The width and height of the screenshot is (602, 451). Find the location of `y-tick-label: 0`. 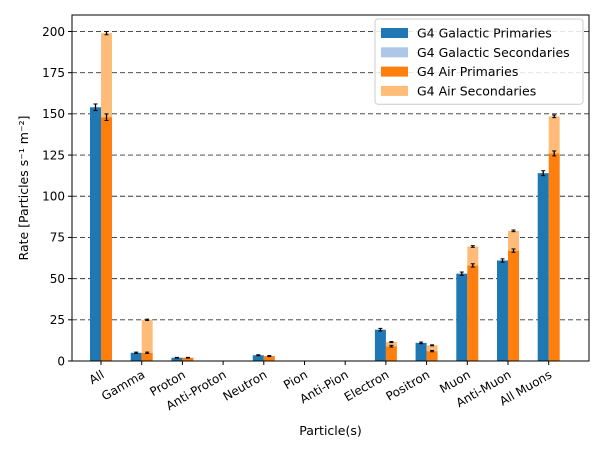

y-tick-label: 0 is located at coordinates (61, 361).